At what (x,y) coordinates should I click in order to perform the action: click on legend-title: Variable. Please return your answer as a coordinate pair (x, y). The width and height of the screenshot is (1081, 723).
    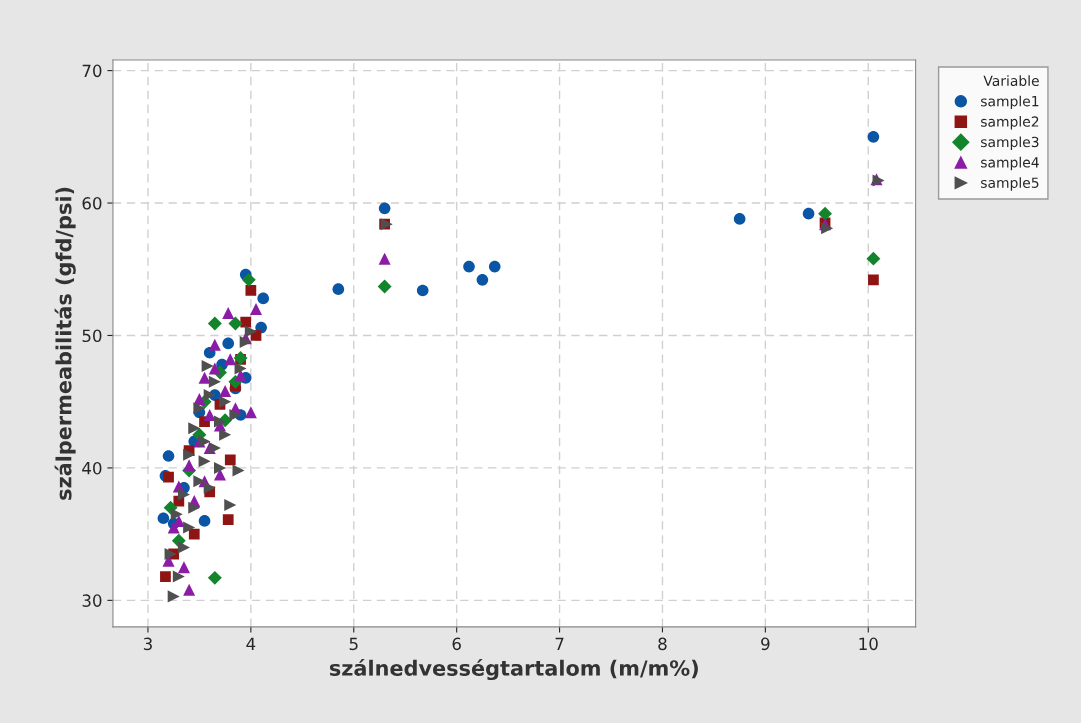
    Looking at the image, I should click on (1011, 81).